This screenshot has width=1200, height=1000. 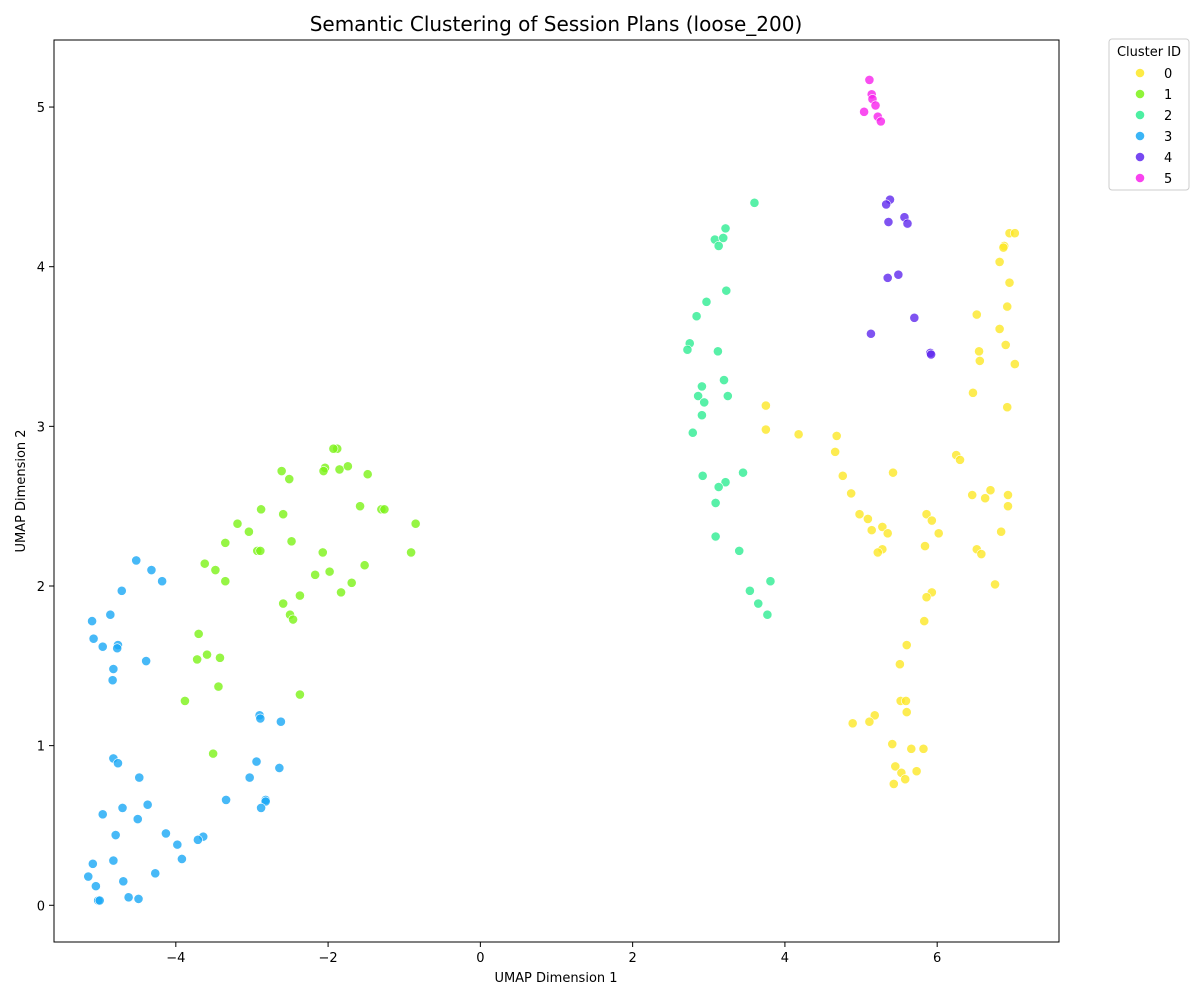 I want to click on legend: Cluster ID 0 1 2 3 4 5, so click(x=1149, y=114).